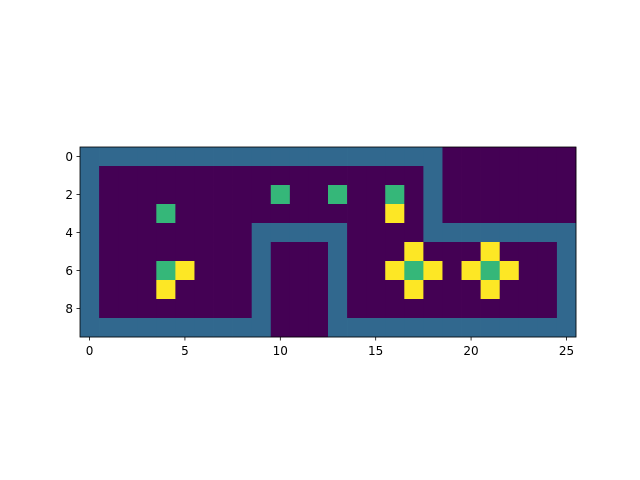 This screenshot has height=480, width=640. What do you see at coordinates (69, 233) in the screenshot?
I see `y-tick-label: 4` at bounding box center [69, 233].